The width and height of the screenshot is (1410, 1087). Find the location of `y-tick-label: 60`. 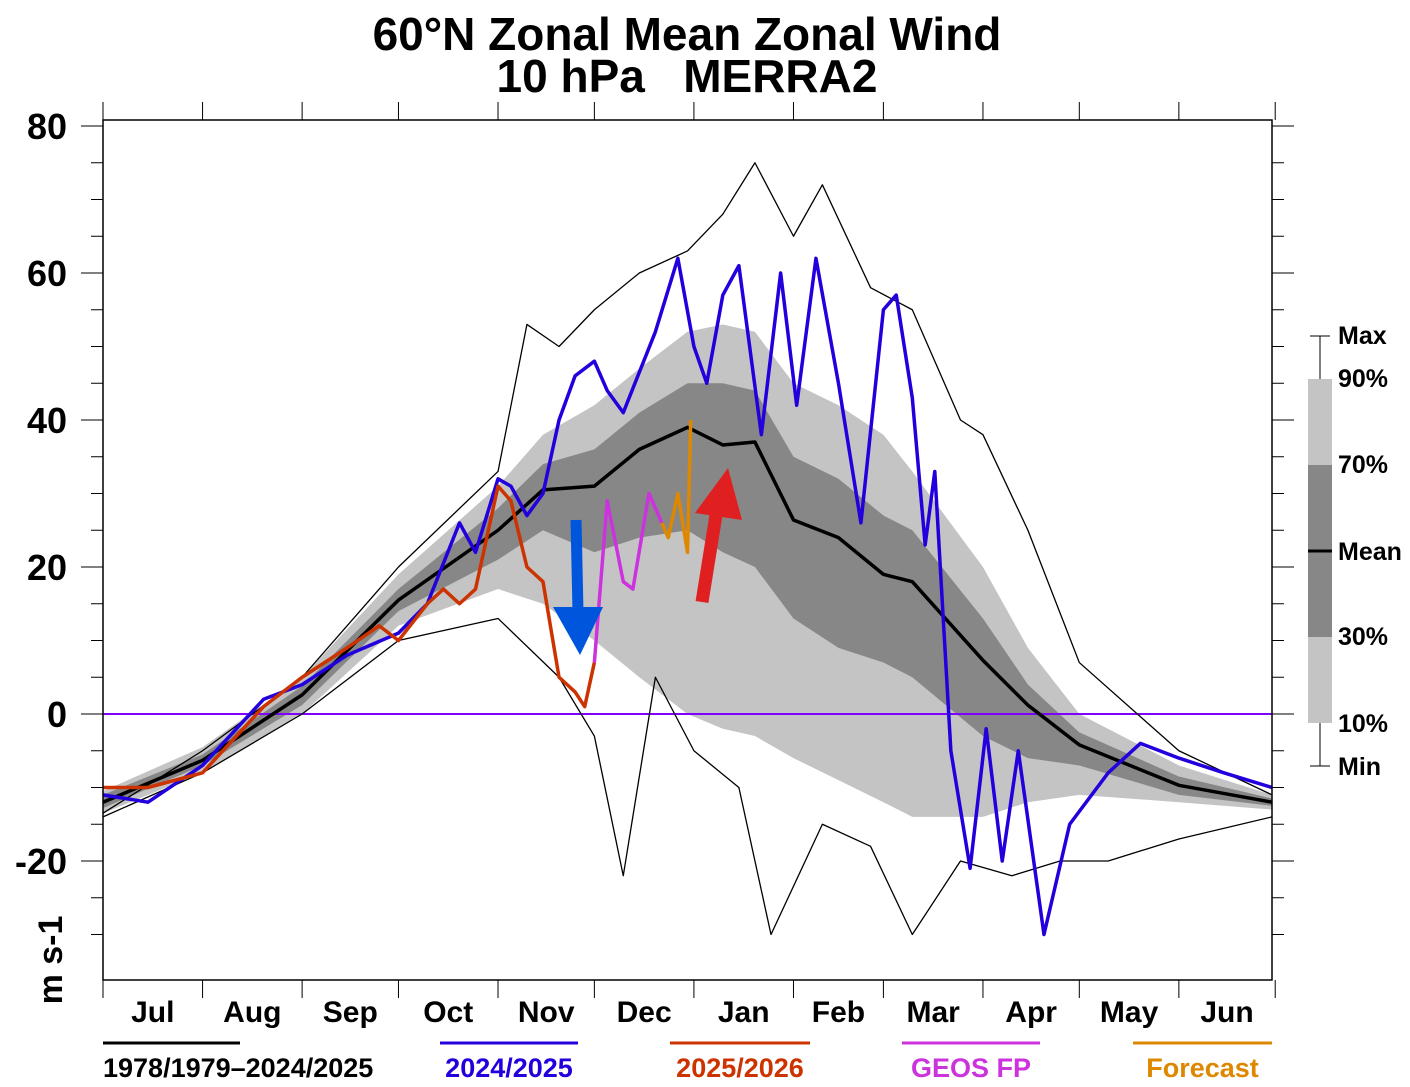

y-tick-label: 60 is located at coordinates (47, 273).